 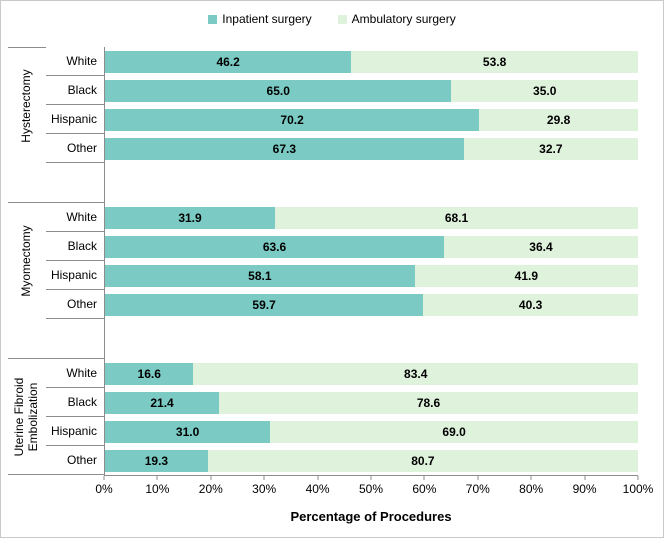 I want to click on bar-segment-ambulatory-surgery: 32.7, so click(x=550, y=148).